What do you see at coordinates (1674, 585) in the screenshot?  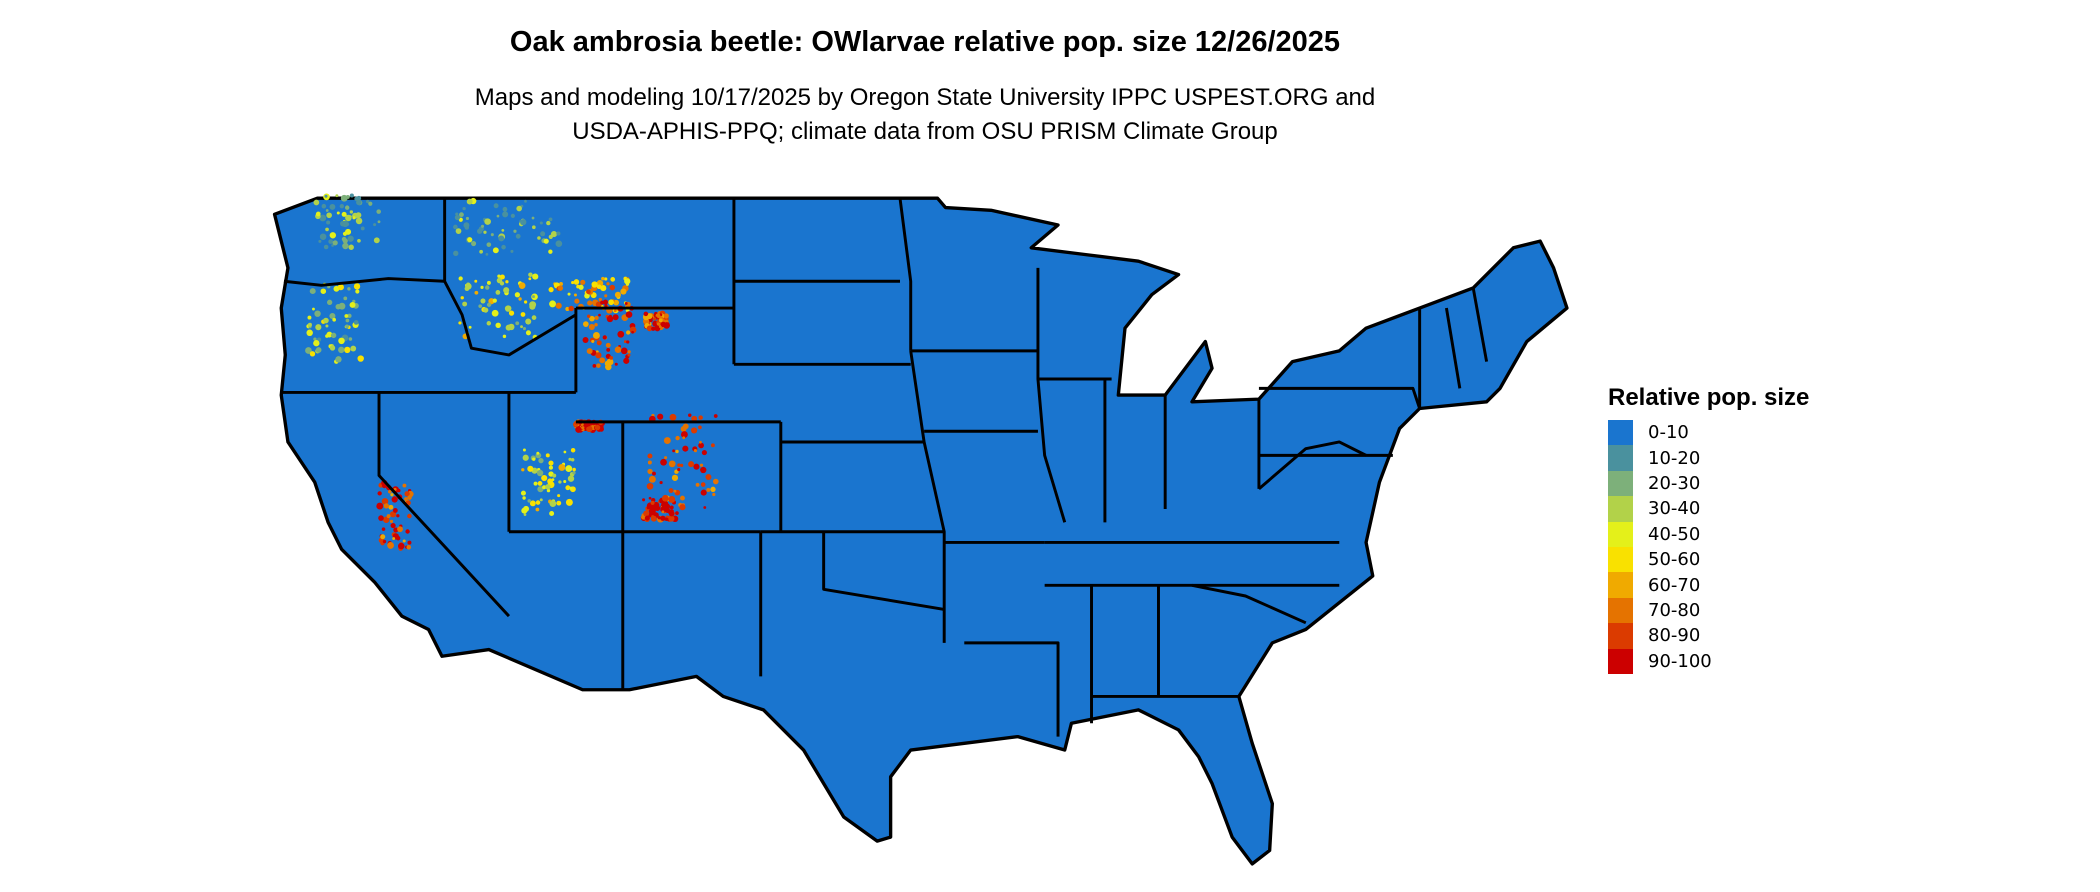 I see `legend-label: 60-70` at bounding box center [1674, 585].